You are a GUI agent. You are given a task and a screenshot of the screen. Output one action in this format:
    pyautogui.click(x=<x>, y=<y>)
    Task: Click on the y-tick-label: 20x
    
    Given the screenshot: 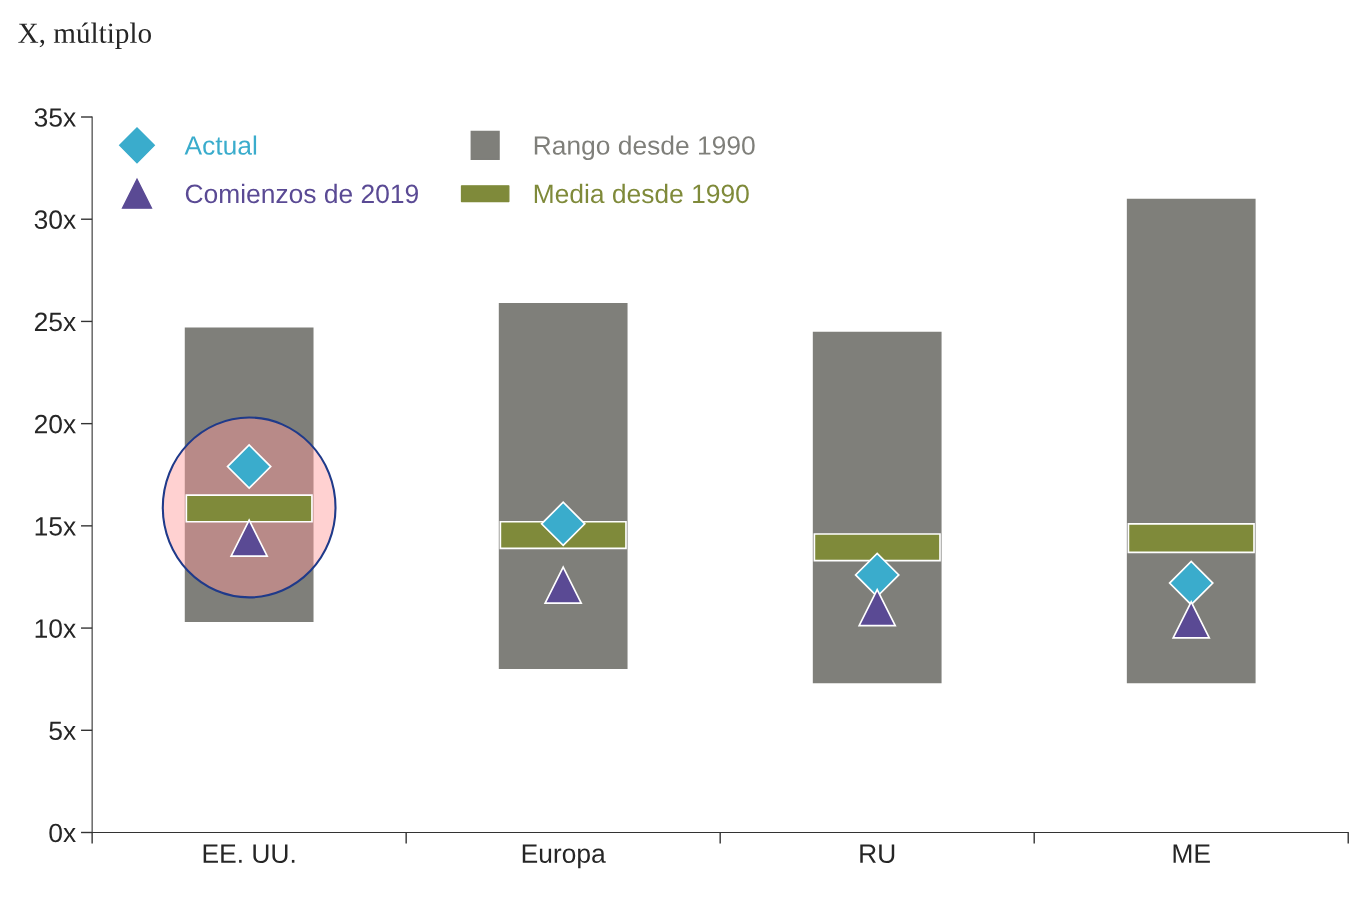 What is the action you would take?
    pyautogui.click(x=55, y=424)
    